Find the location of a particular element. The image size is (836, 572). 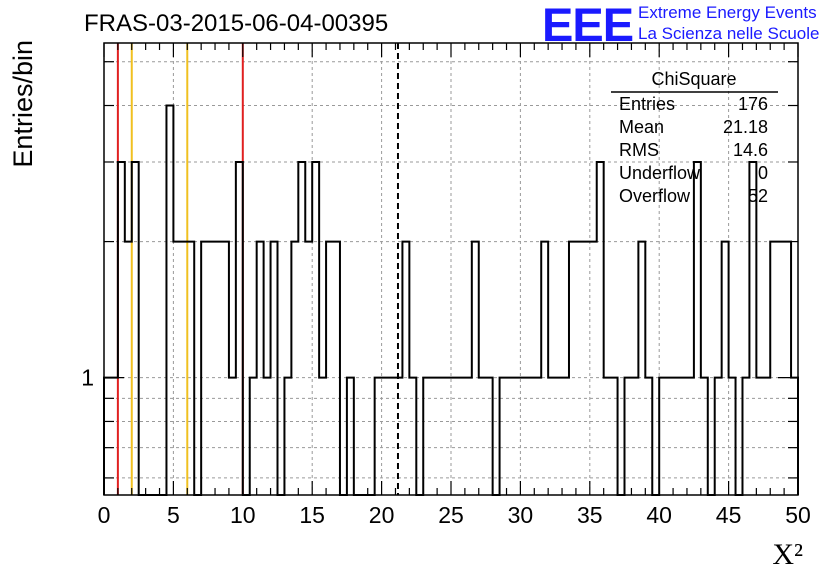

x-tick-label: 25 is located at coordinates (451, 515).